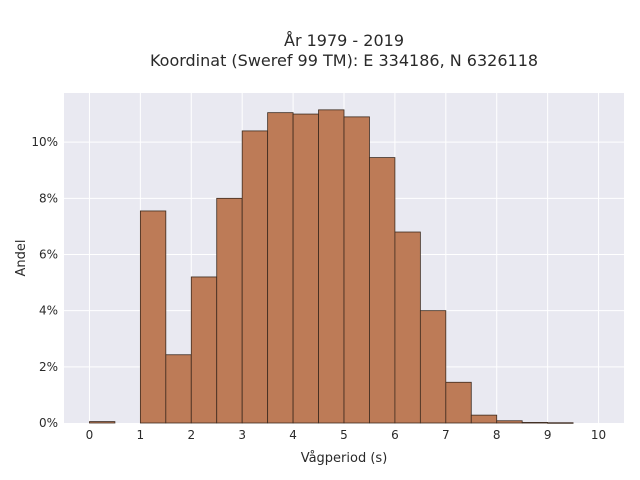  I want to click on x-axis-ticks: 0 1 2 3 4 5 6 7 8 9 10, so click(346, 435).